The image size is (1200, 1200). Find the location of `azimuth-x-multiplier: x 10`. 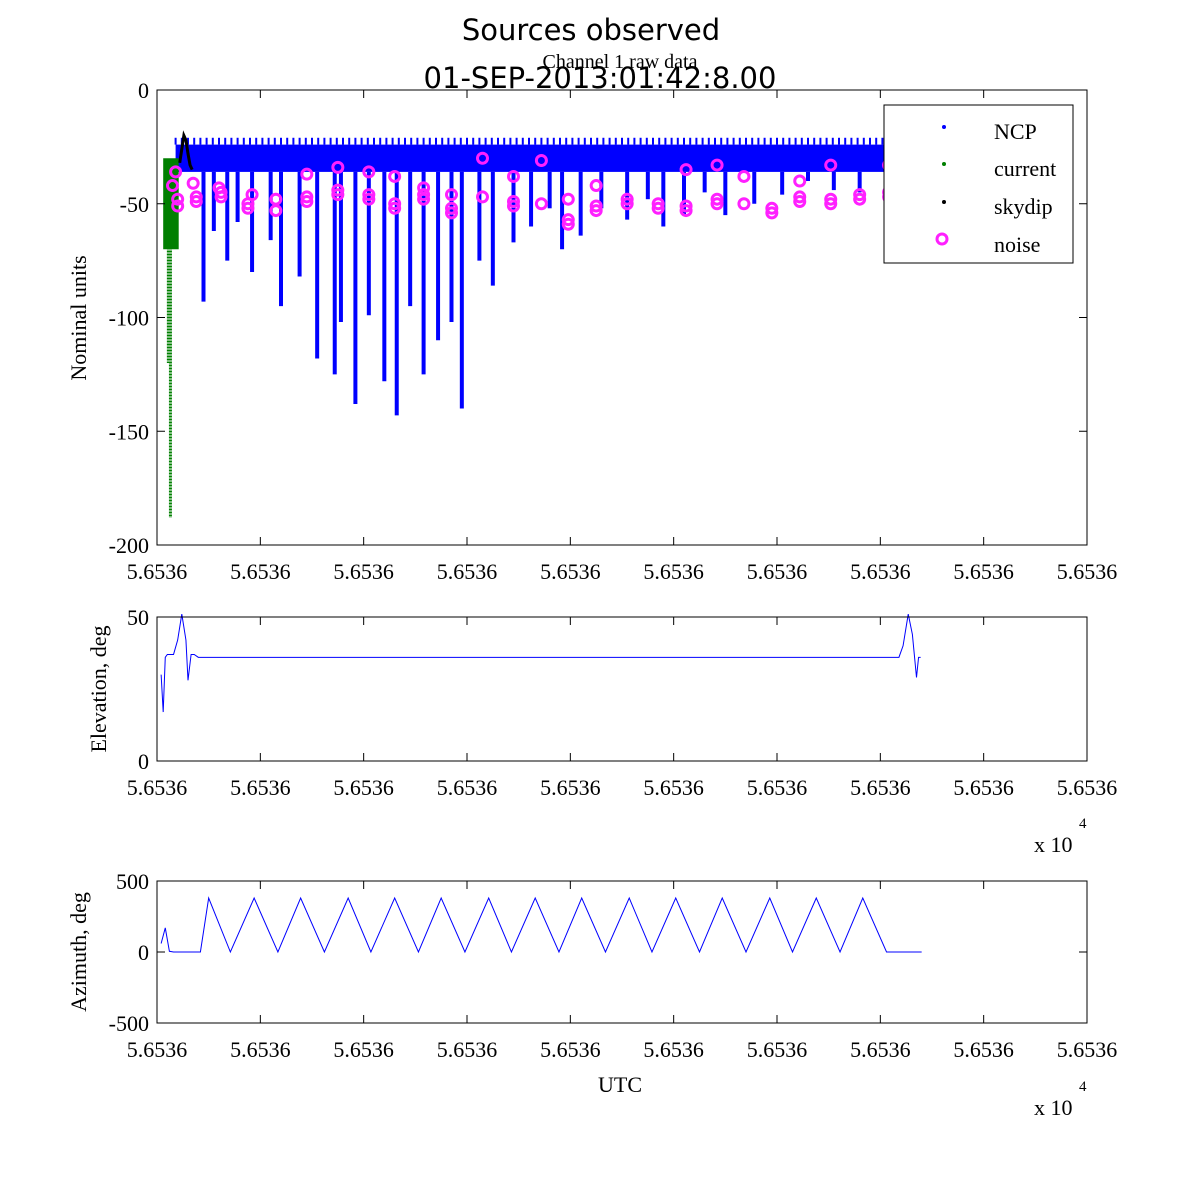

azimuth-x-multiplier: x 10 is located at coordinates (1053, 1107).